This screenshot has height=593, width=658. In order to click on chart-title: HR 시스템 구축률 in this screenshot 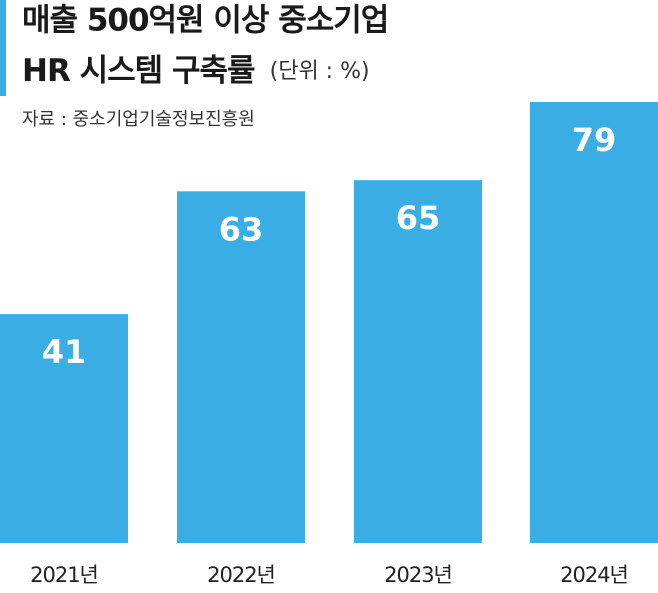, I will do `click(138, 71)`.